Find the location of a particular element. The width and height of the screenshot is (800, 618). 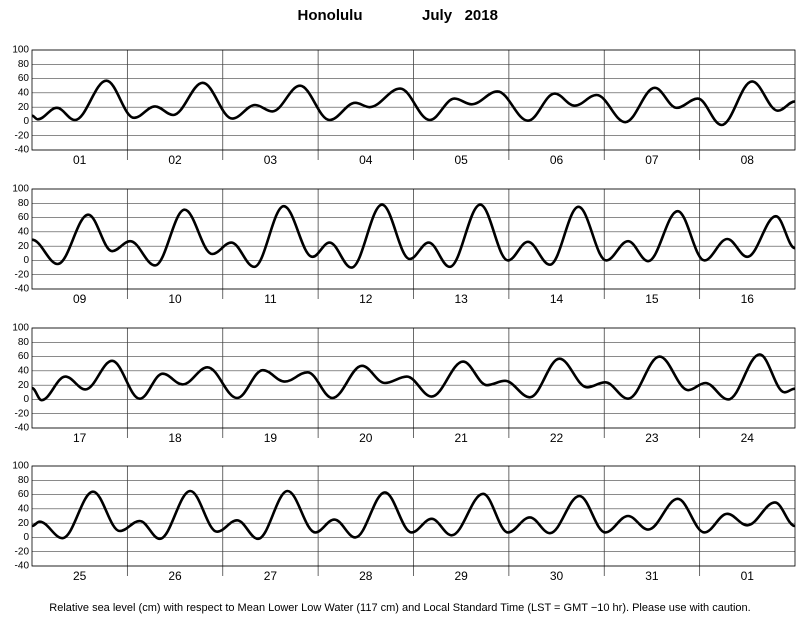

chart-title: Honolulu is located at coordinates (330, 15).